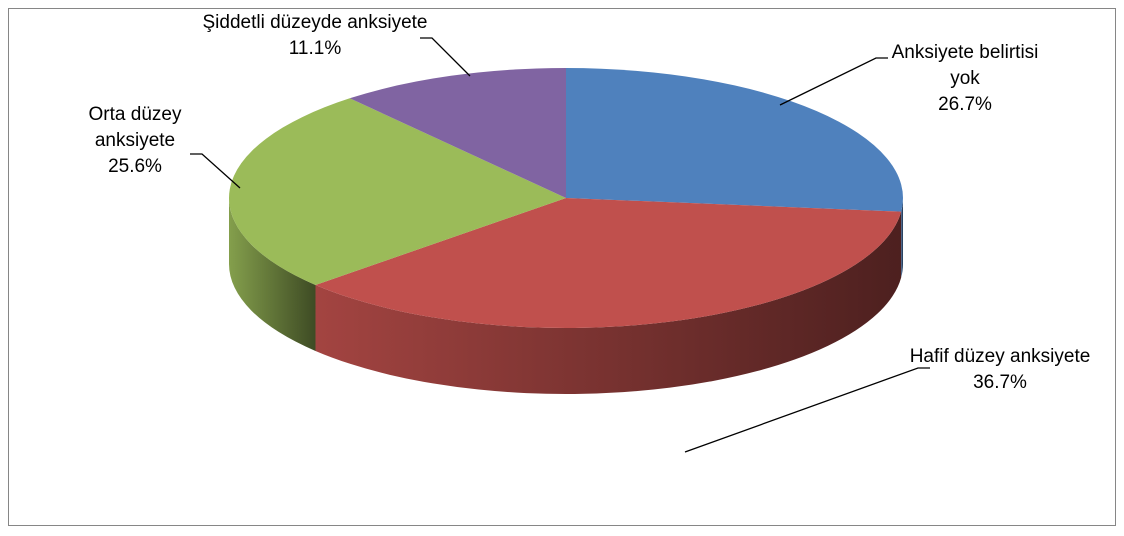 This screenshot has width=1124, height=536. I want to click on value-label: 25.6%, so click(135, 166).